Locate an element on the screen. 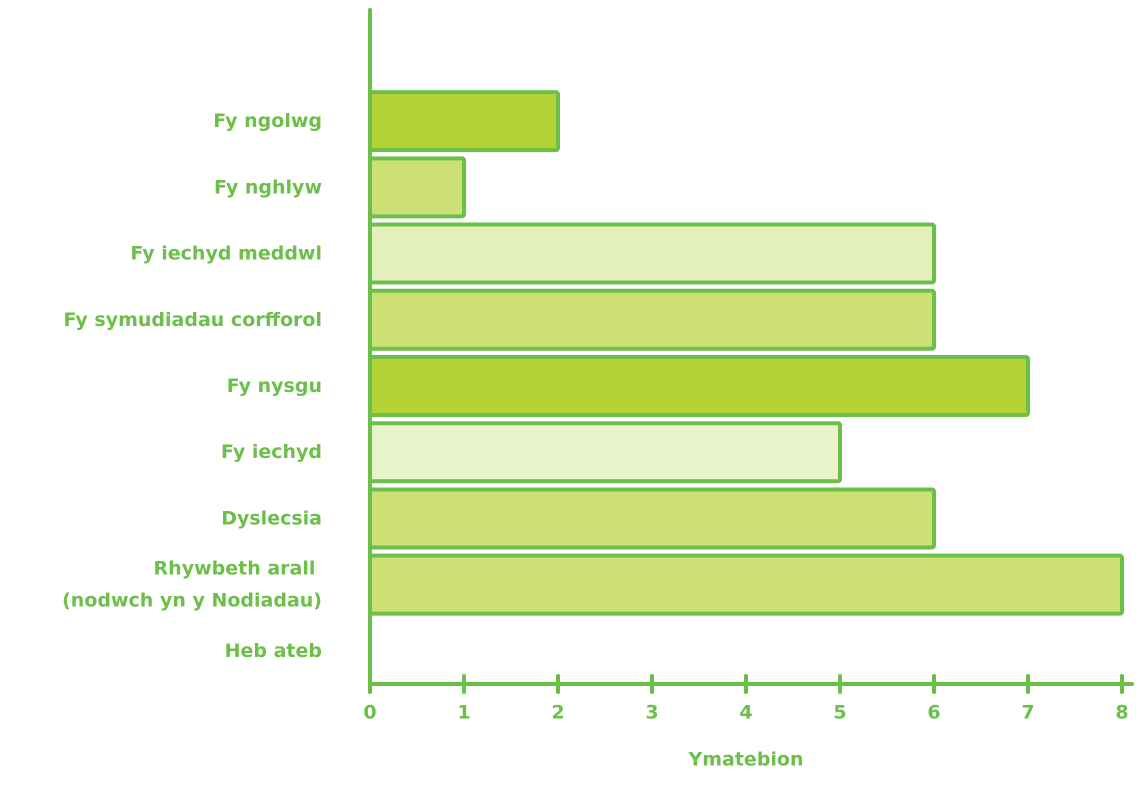 The image size is (1140, 795). x-tick-label: 3 is located at coordinates (651, 713).